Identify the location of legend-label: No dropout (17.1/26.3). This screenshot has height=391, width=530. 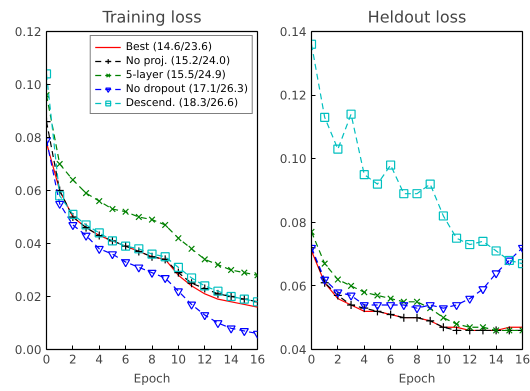
(187, 88).